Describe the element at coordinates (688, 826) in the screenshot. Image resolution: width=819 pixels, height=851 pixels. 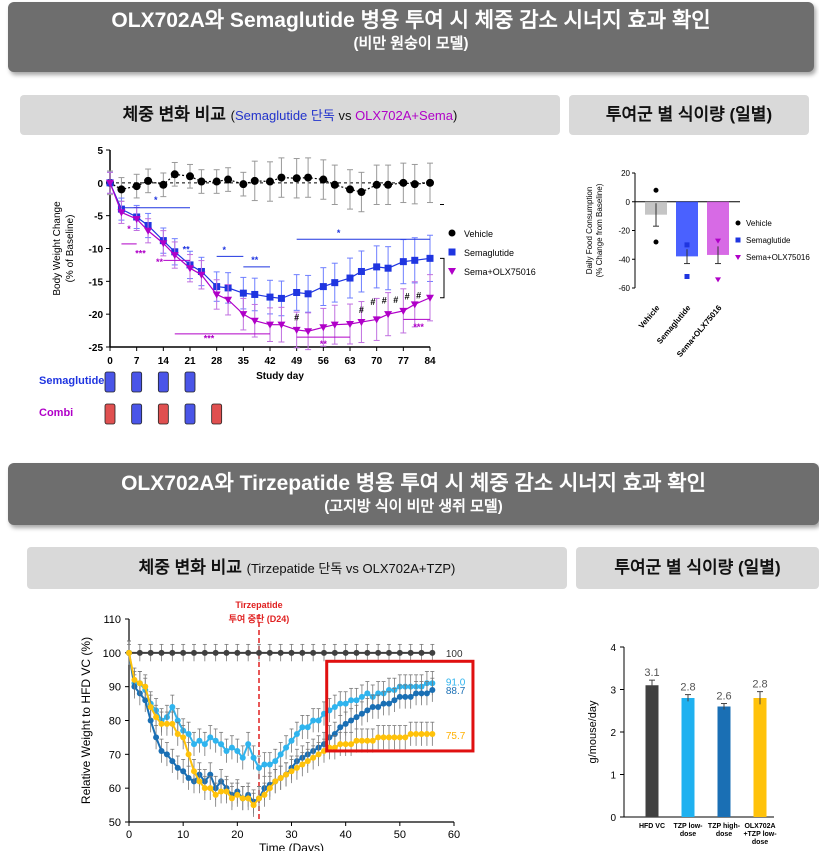
I see `x-tick-label: TZP low-` at that location.